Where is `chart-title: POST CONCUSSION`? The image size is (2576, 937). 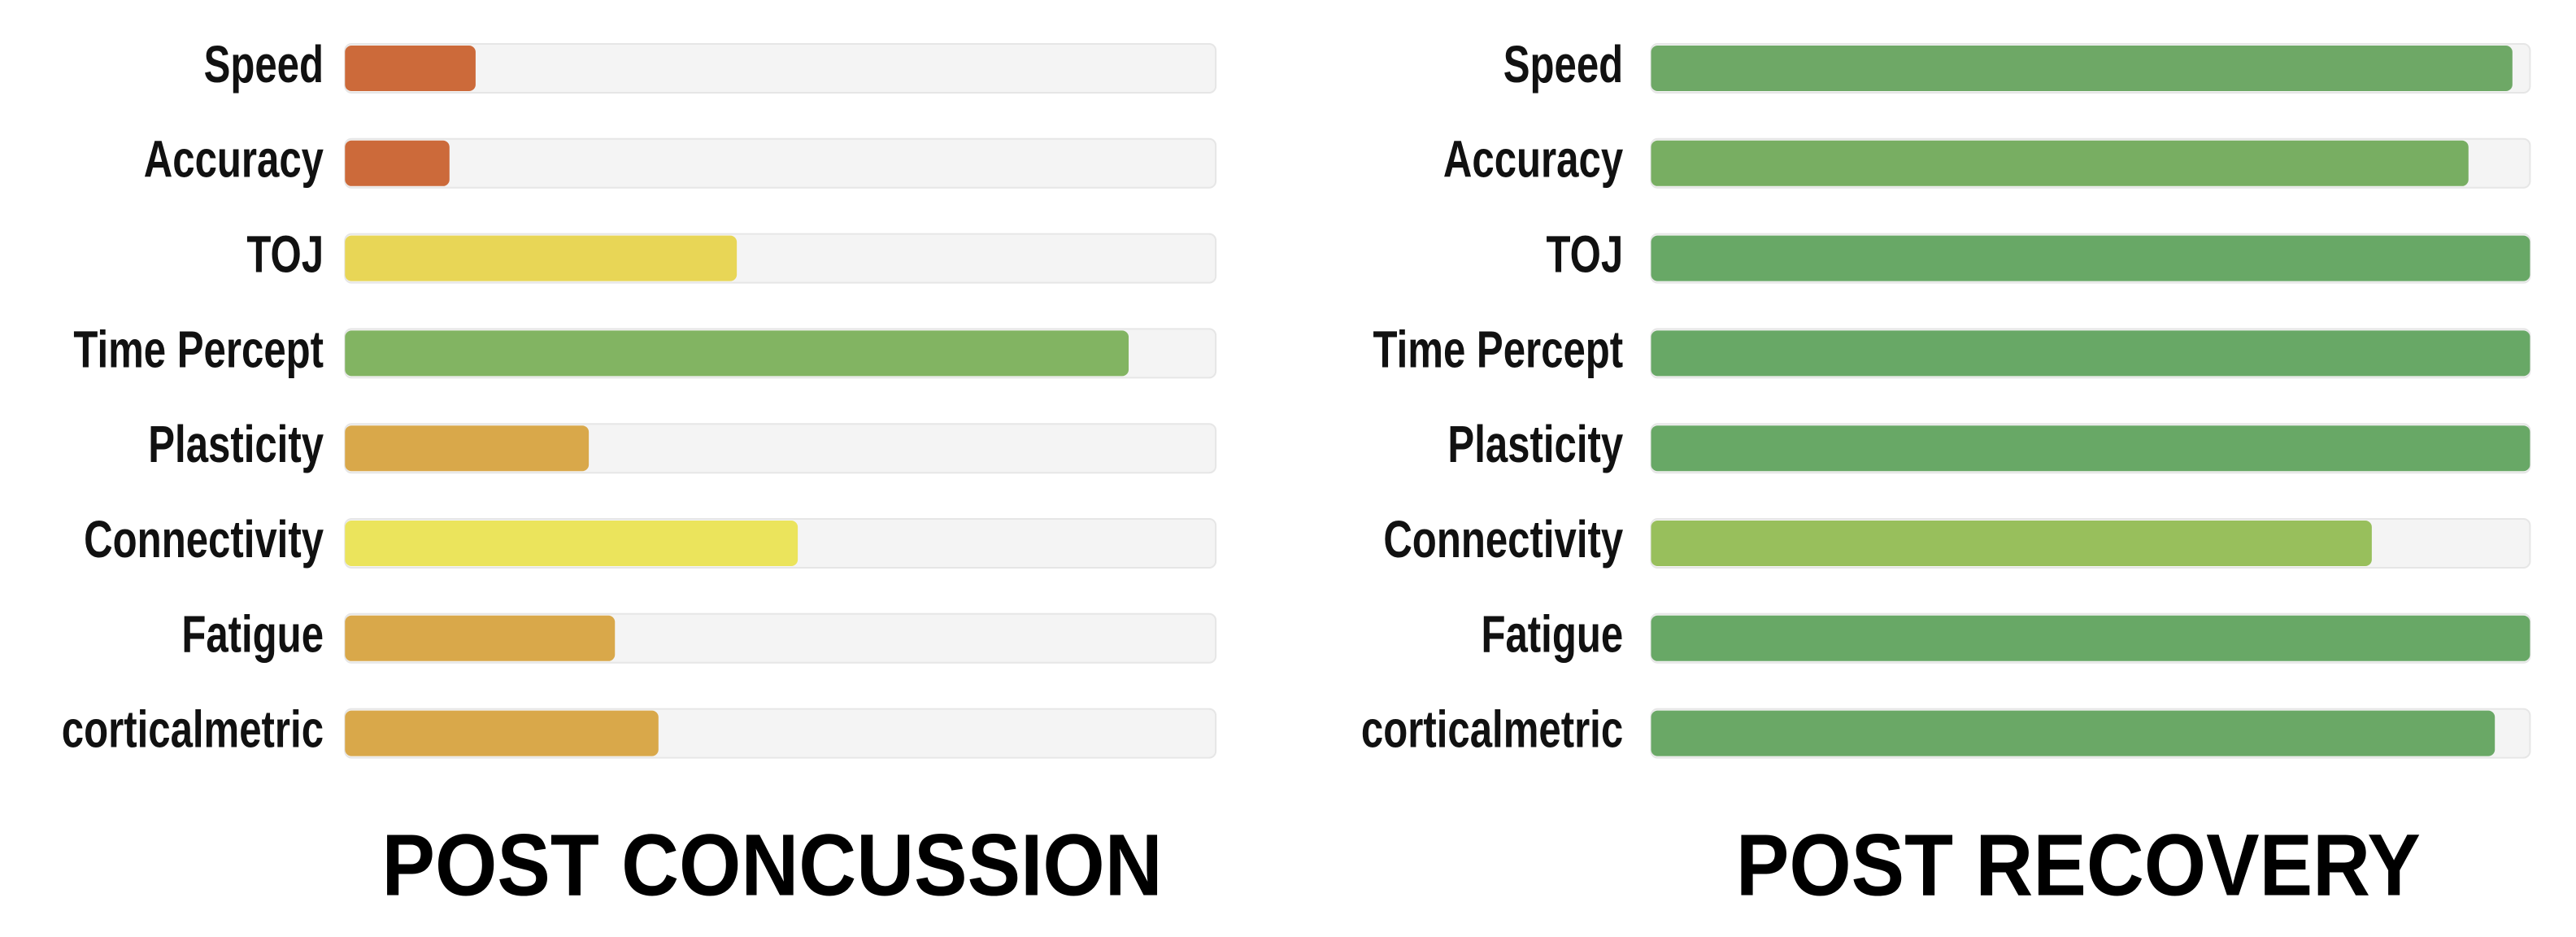 chart-title: POST CONCUSSION is located at coordinates (772, 864).